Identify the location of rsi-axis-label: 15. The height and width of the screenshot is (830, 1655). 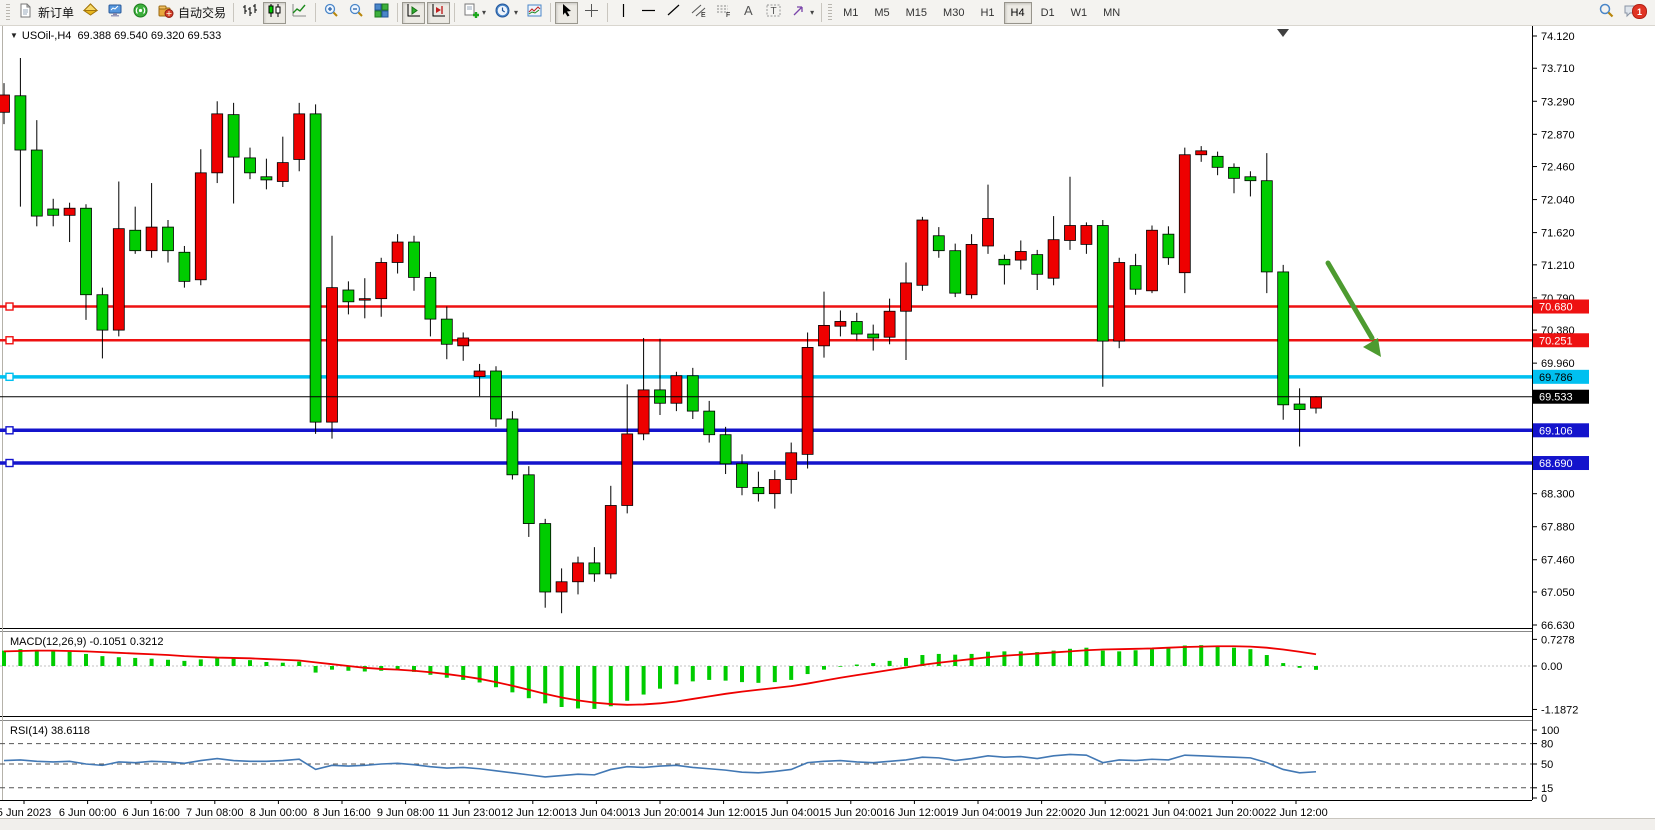
(1547, 789).